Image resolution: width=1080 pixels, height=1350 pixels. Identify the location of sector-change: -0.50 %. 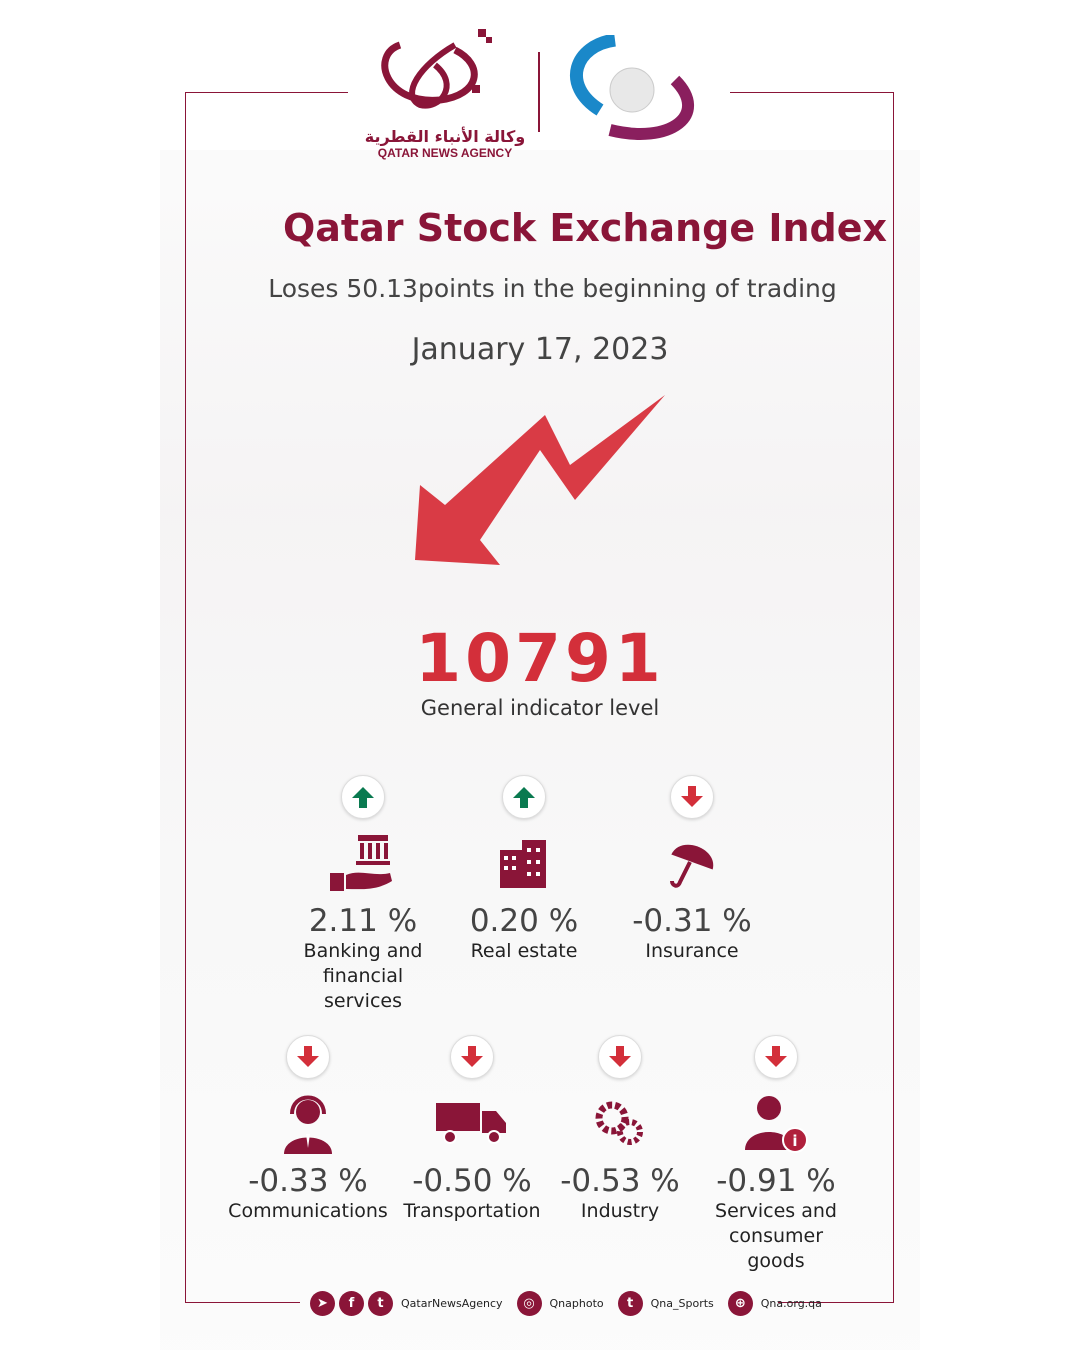
(472, 1181).